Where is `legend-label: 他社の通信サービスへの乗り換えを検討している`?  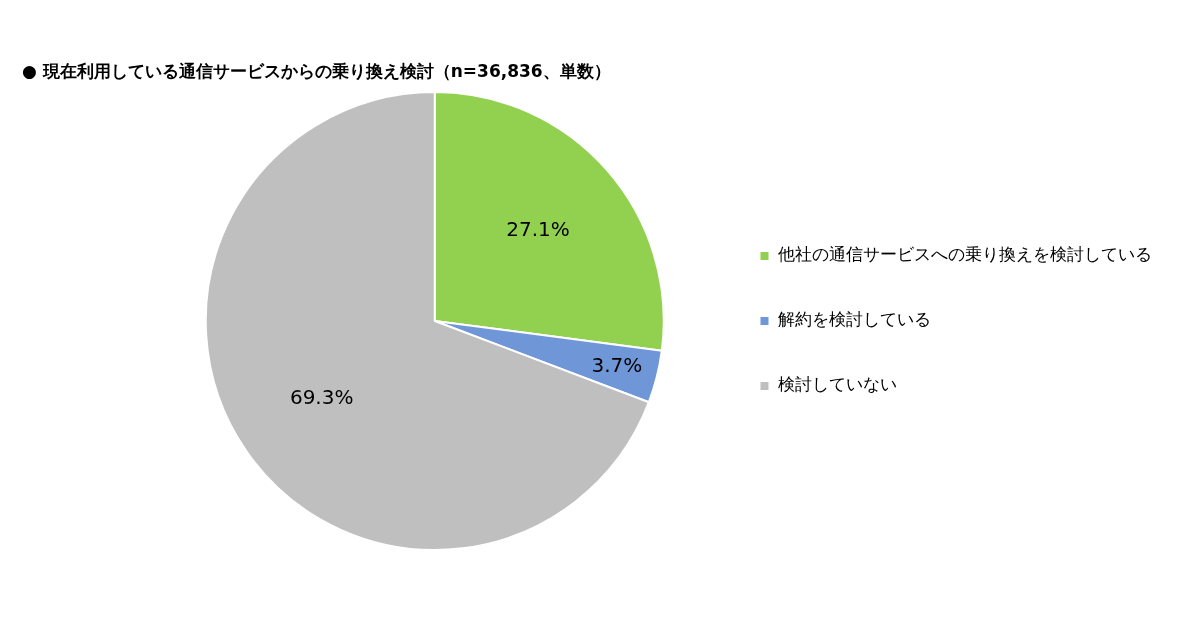 legend-label: 他社の通信サービスへの乗り換えを検討している is located at coordinates (965, 254).